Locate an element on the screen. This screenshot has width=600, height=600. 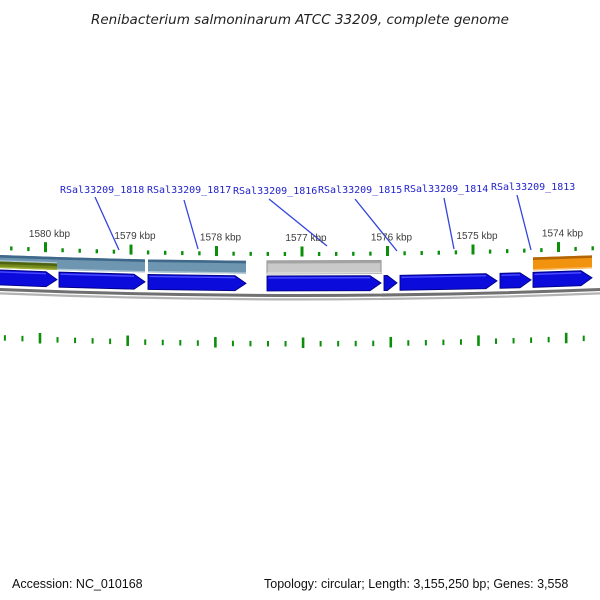
top-ruler-ticks is located at coordinates (302, 249).